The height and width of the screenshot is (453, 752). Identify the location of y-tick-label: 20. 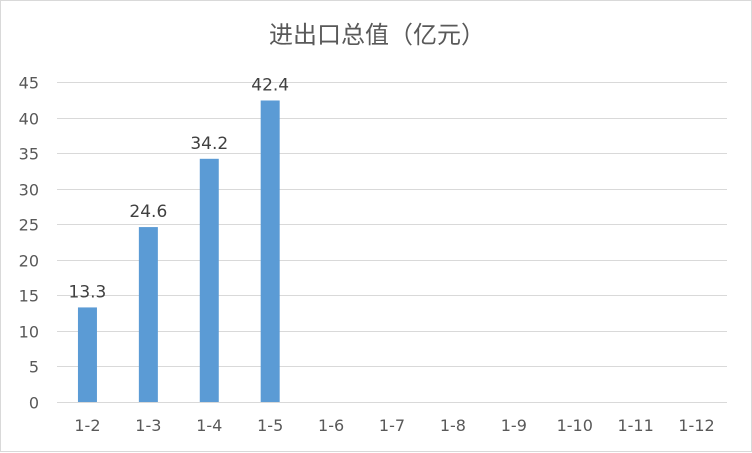
(29, 261).